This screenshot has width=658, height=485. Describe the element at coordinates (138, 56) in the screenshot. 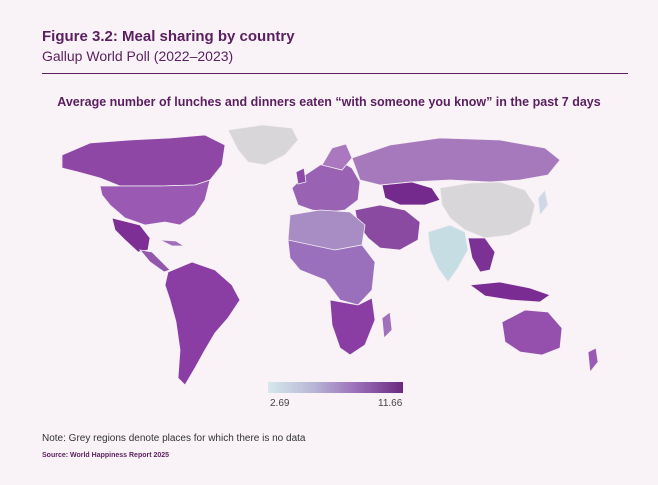

I see `figure-subtitle: Gallup World Poll (2022–2023)` at that location.